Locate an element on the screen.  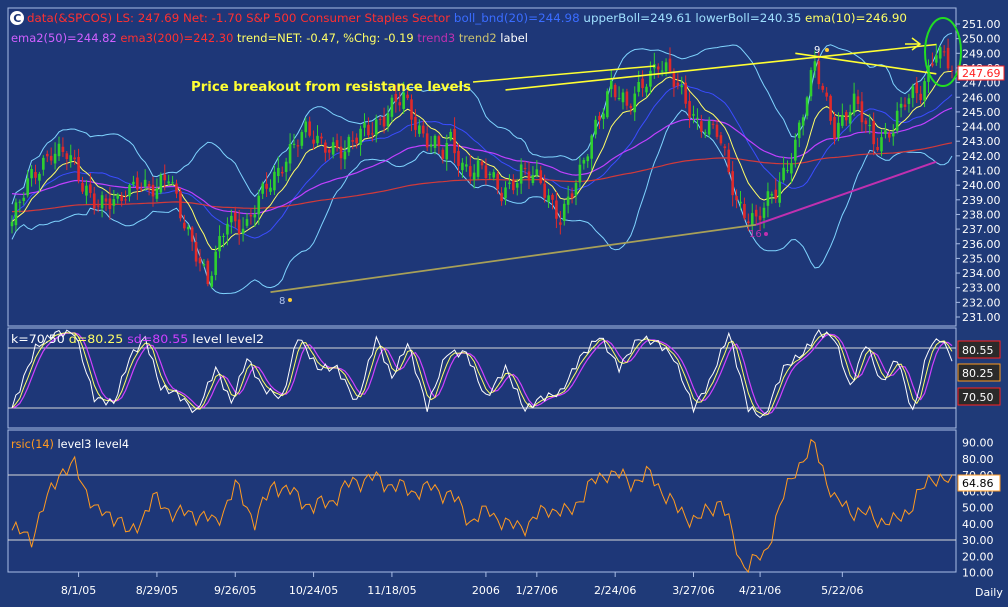
price-tick-label: 238.00 is located at coordinates (981, 214).